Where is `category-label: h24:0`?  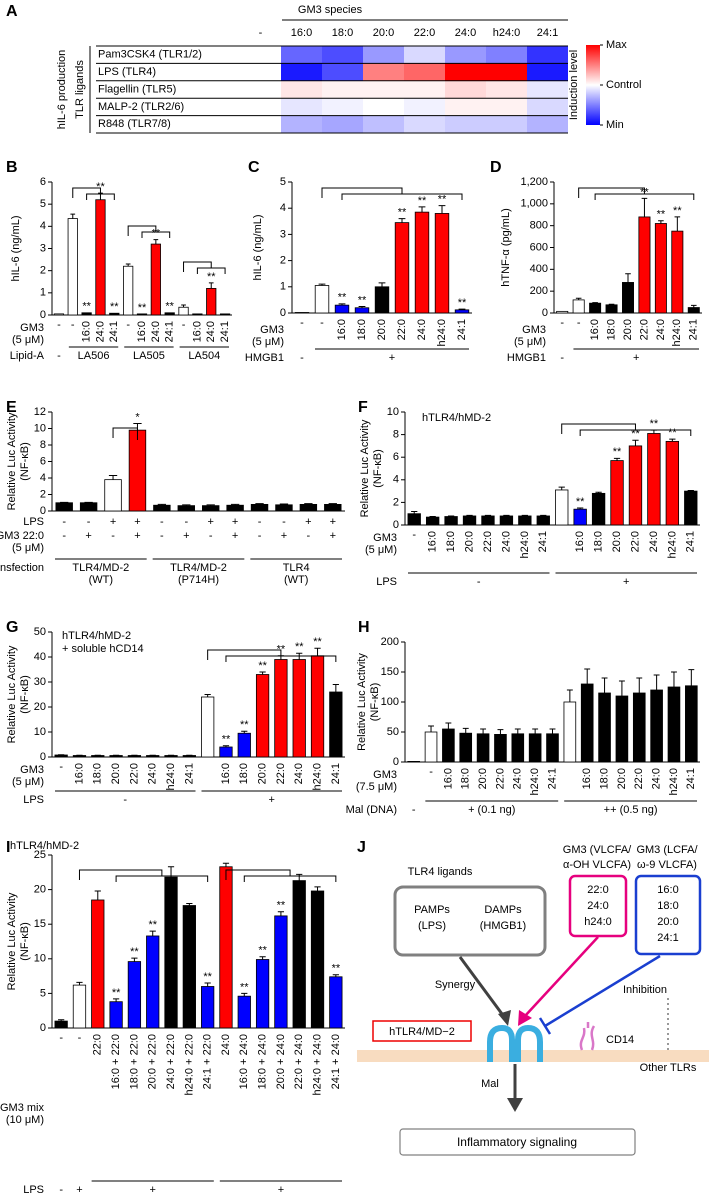
category-label: h24:0 is located at coordinates (674, 782).